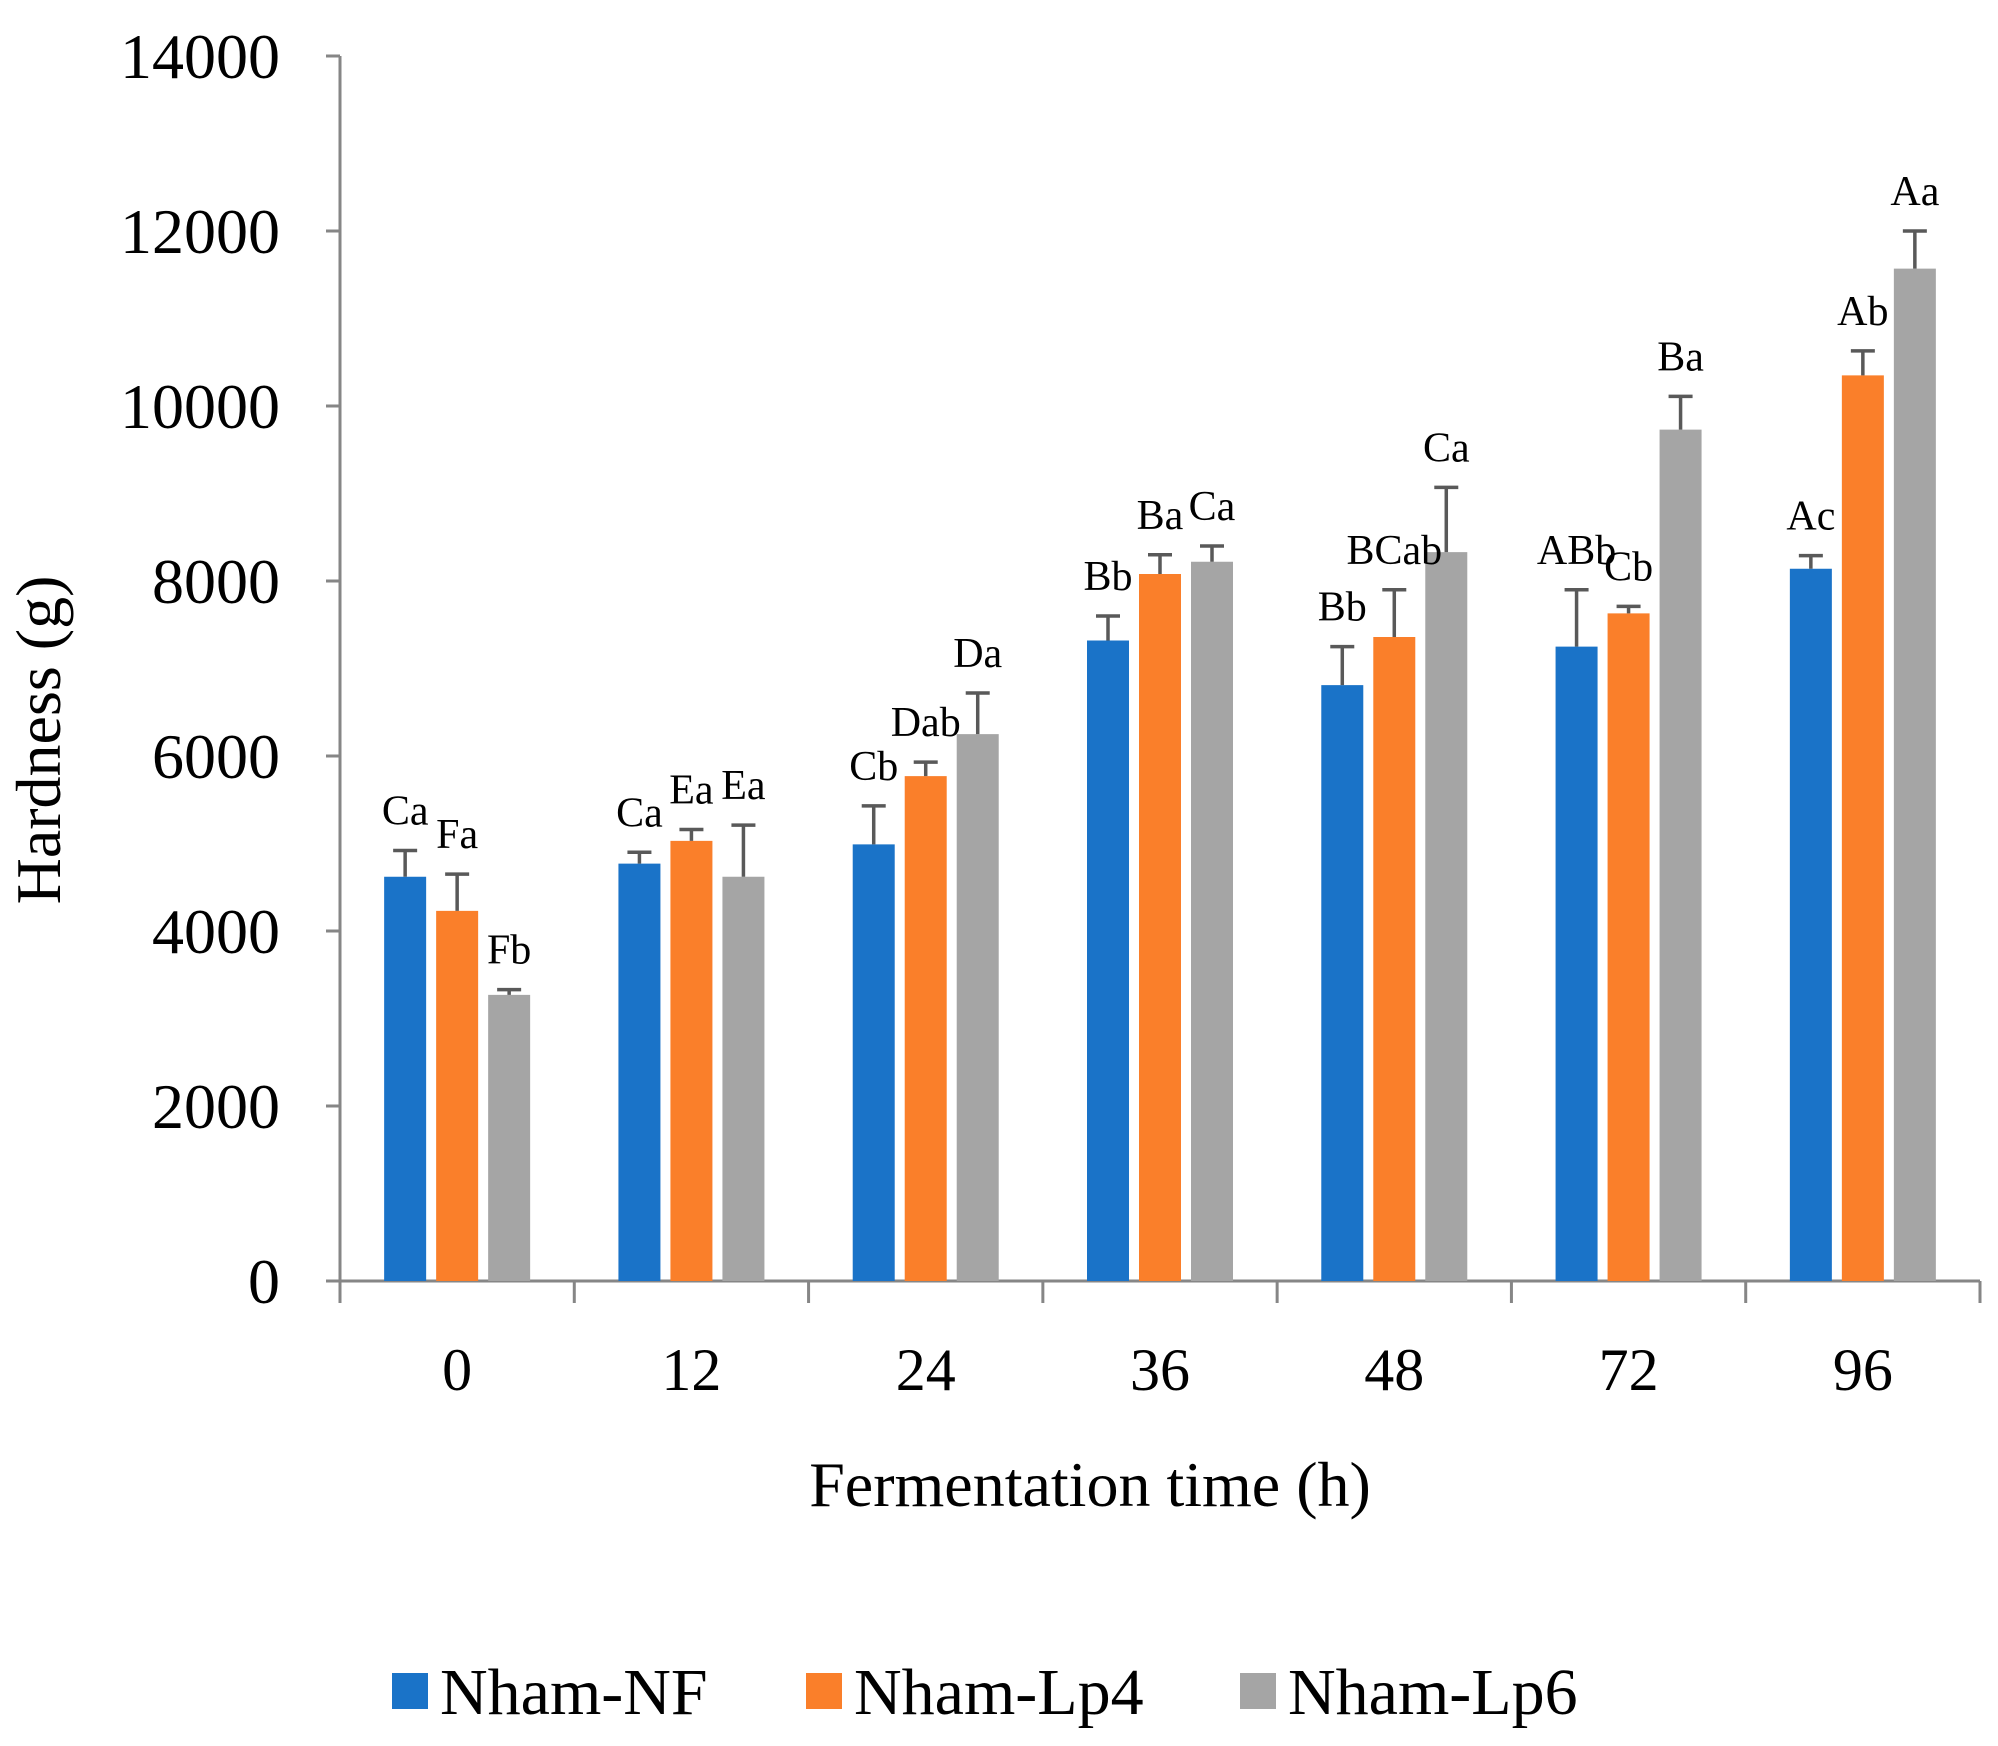  Describe the element at coordinates (457, 835) in the screenshot. I see `significance-label: Fa` at that location.